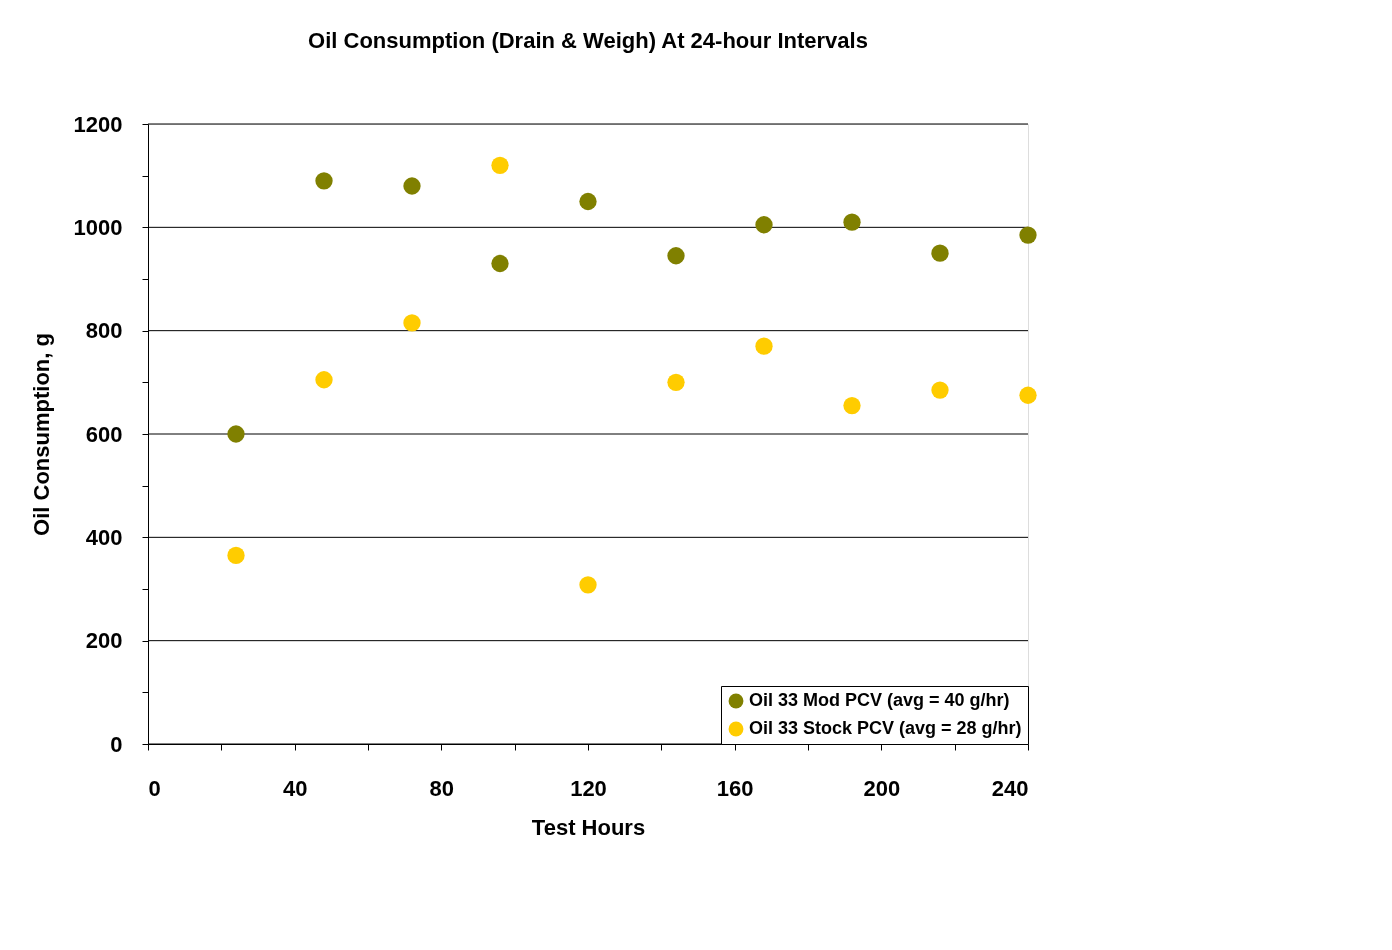 This screenshot has height=950, width=1392. What do you see at coordinates (588, 788) in the screenshot?
I see `x-tick-label: 120` at bounding box center [588, 788].